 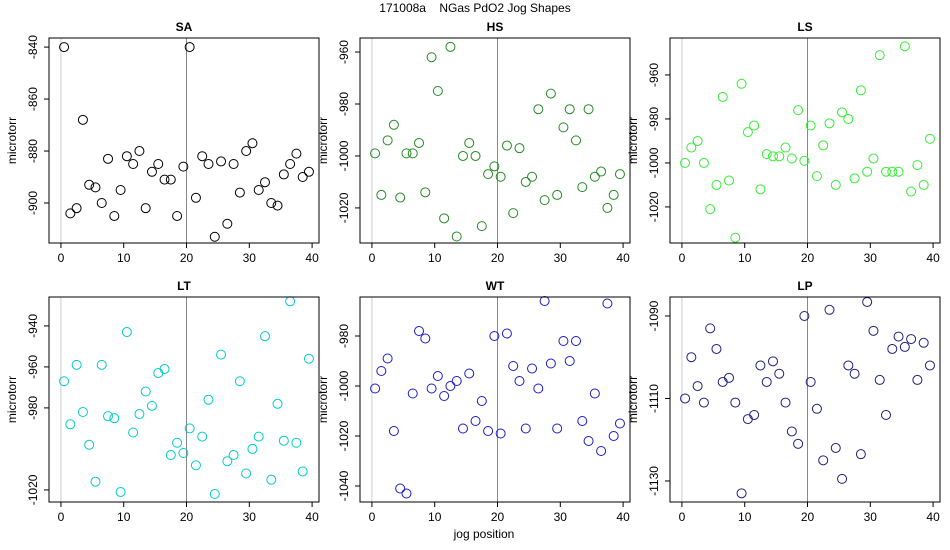 What do you see at coordinates (495, 27) in the screenshot?
I see `panel-title: HS` at bounding box center [495, 27].